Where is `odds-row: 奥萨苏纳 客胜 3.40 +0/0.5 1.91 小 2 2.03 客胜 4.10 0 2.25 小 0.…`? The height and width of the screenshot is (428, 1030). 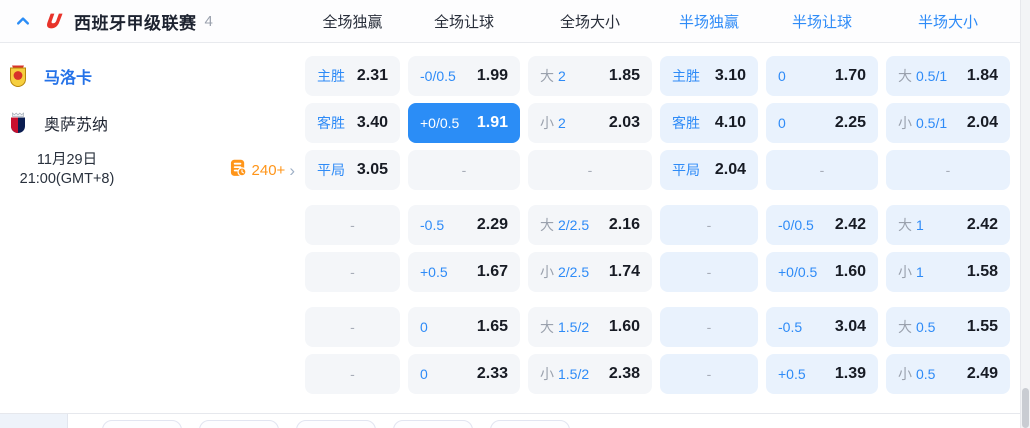
odds-row: 奥萨苏纳 客胜 3.40 +0/0.5 1.91 小 2 2.03 客胜 4.10 0 2.25 小 0.… is located at coordinates (515, 123).